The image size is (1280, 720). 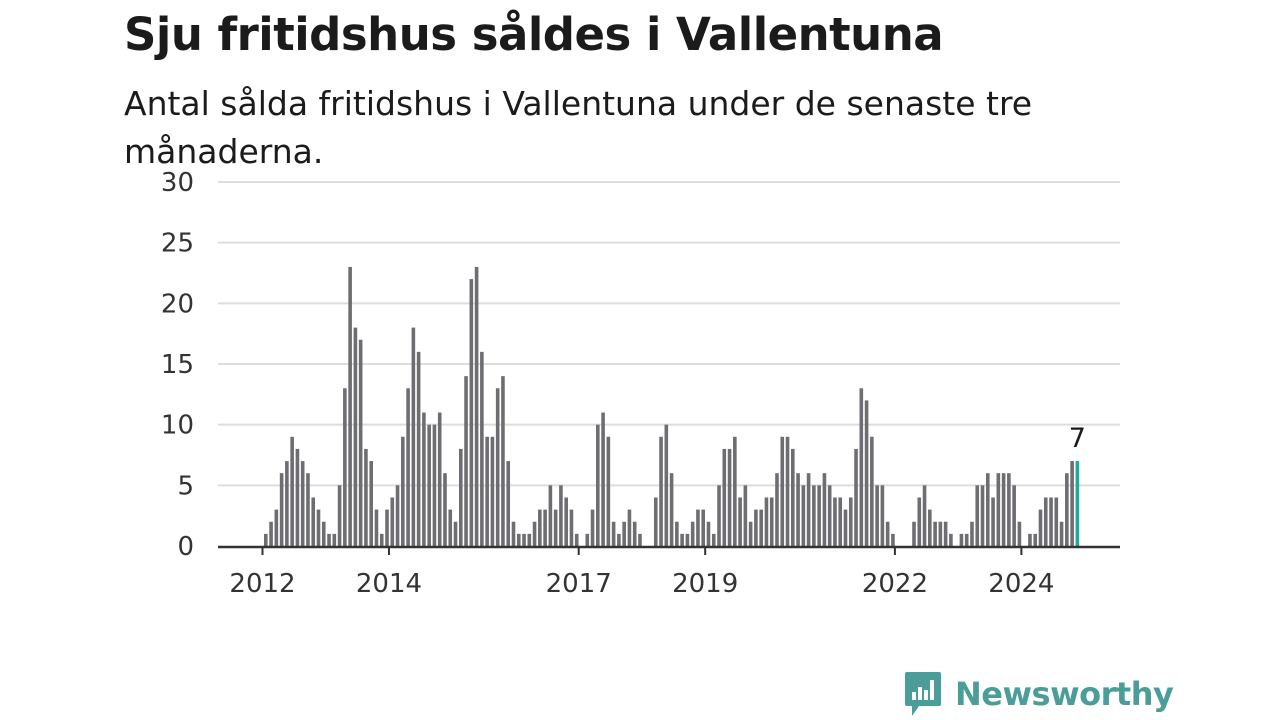 What do you see at coordinates (1038, 694) in the screenshot?
I see `newsworthy-logo: Newsworthy` at bounding box center [1038, 694].